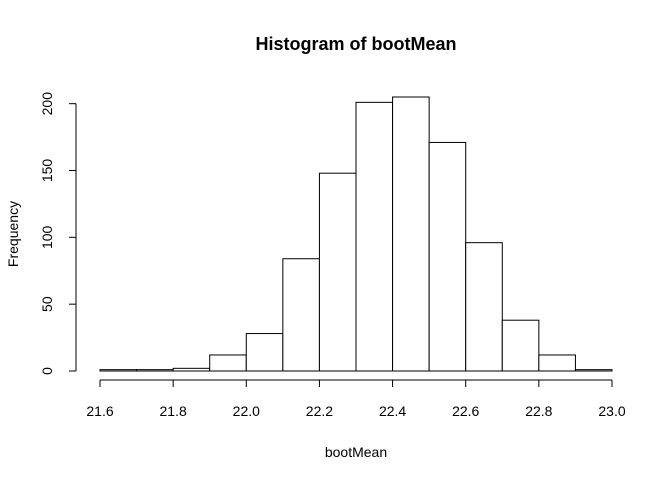 This screenshot has width=672, height=480. Describe the element at coordinates (246, 411) in the screenshot. I see `x-tick-label-2: 22.0` at that location.